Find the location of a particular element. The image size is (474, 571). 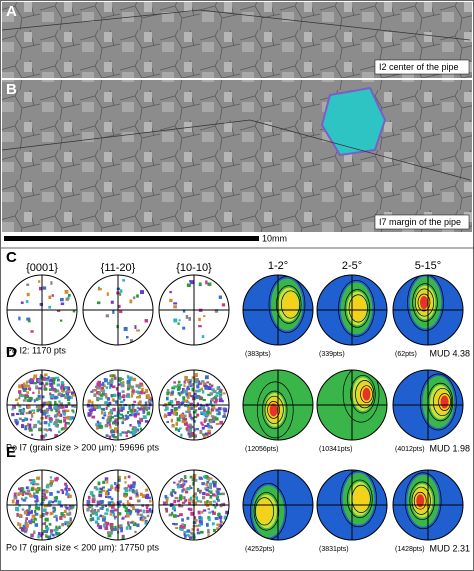

caption-box is located at coordinates (422, 67).